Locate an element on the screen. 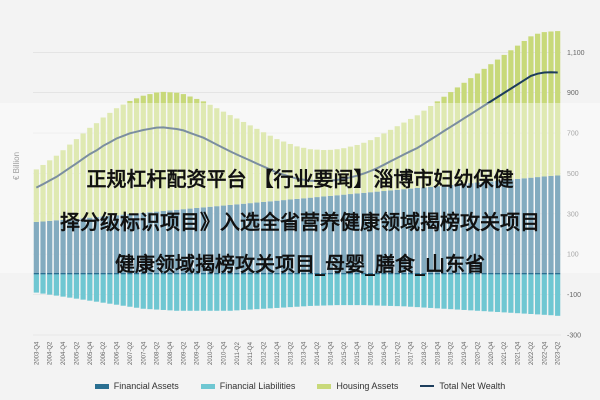 This screenshot has height=400, width=600. legend-swatch-housing-assets is located at coordinates (324, 386).